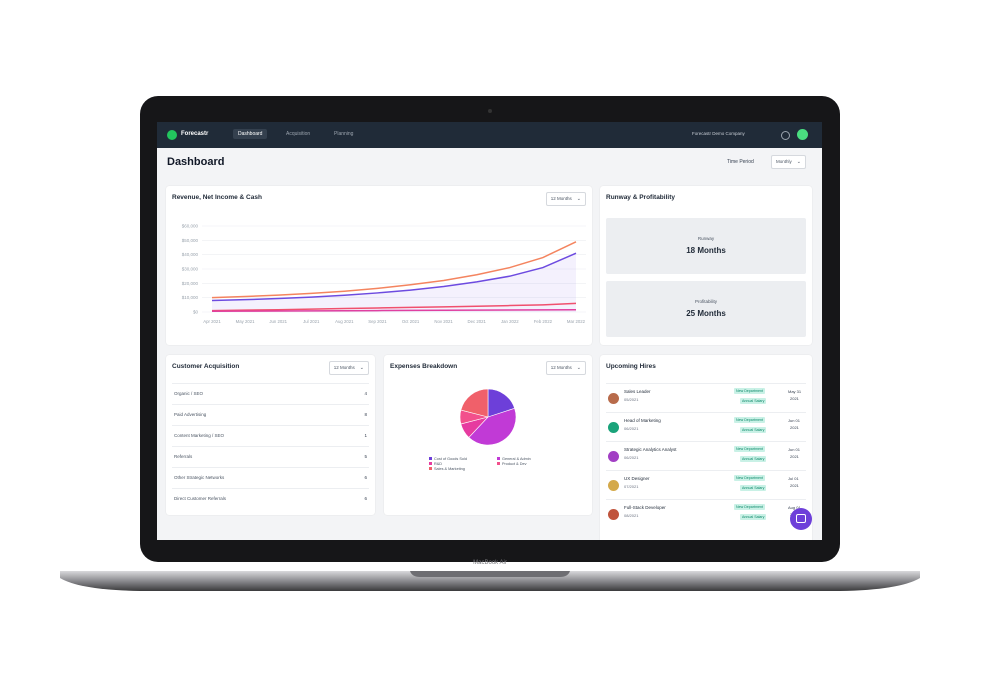 The height and width of the screenshot is (673, 1000). What do you see at coordinates (718, 133) in the screenshot?
I see `company-selector: Forecastr Demo Company` at bounding box center [718, 133].